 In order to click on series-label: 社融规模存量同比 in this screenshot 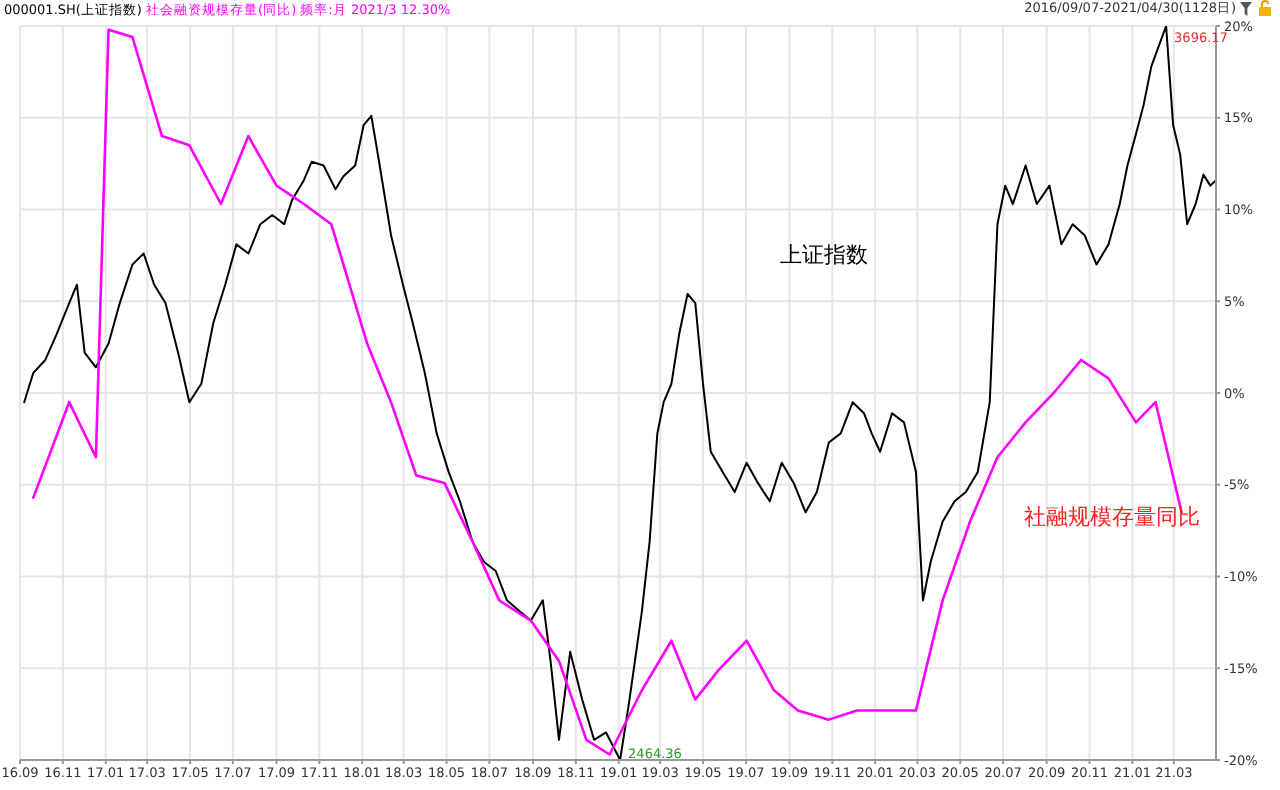, I will do `click(1112, 517)`.